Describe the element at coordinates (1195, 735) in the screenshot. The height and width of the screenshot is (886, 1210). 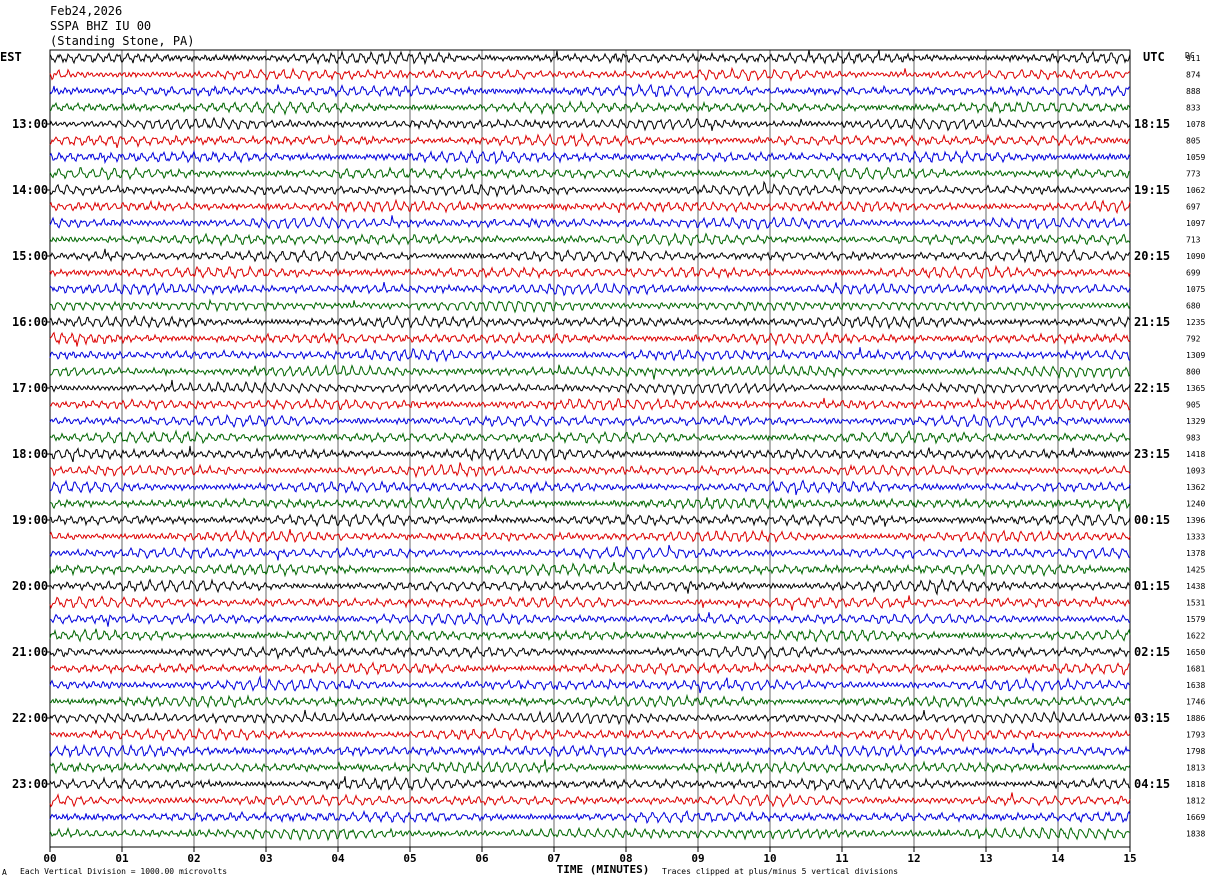
I see `dc-offset-label: 1793` at that location.